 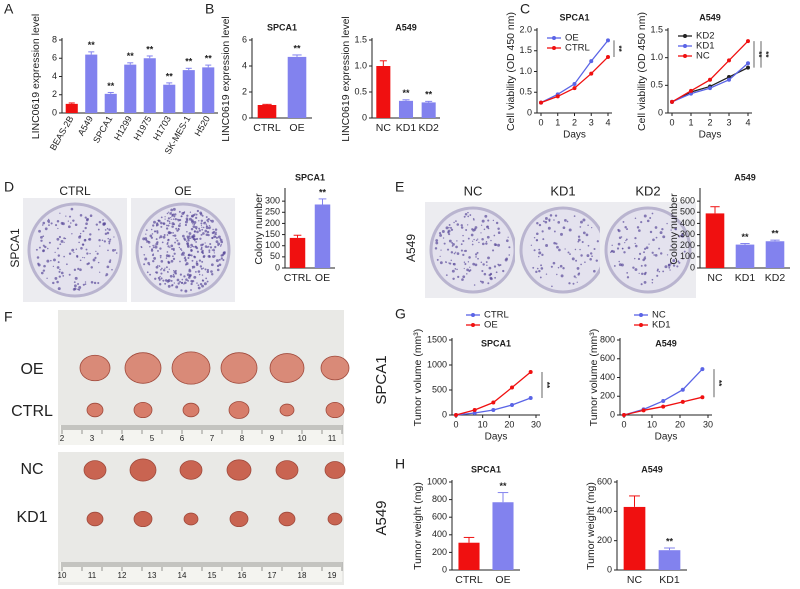 I want to click on panel-letter: F, so click(x=8, y=317).